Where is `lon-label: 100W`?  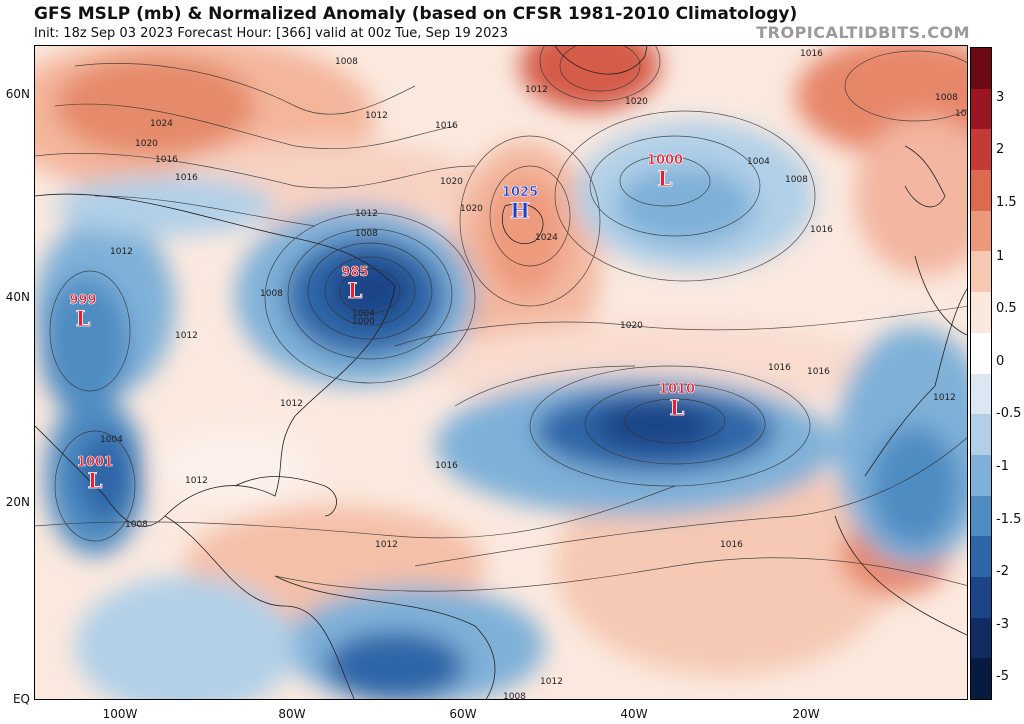
lon-label: 100W is located at coordinates (120, 714).